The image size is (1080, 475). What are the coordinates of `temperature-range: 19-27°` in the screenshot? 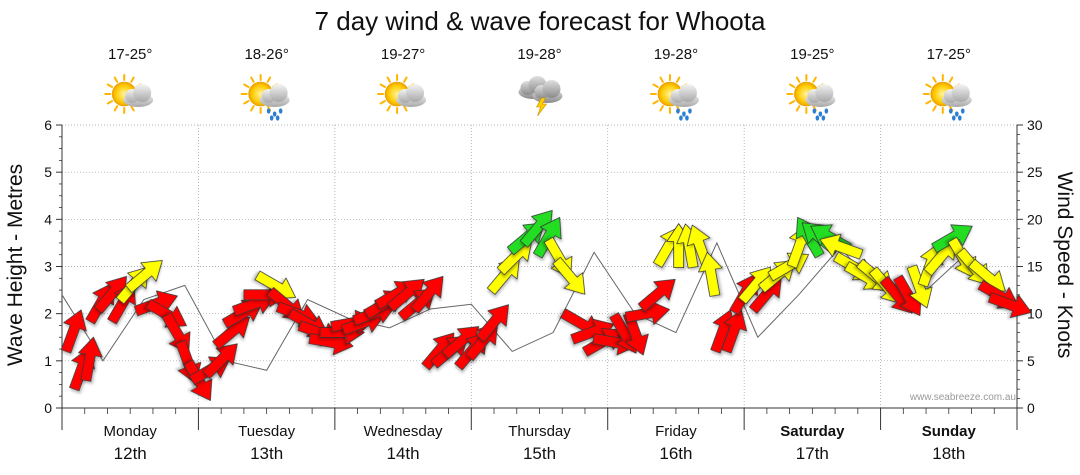 It's located at (403, 54).